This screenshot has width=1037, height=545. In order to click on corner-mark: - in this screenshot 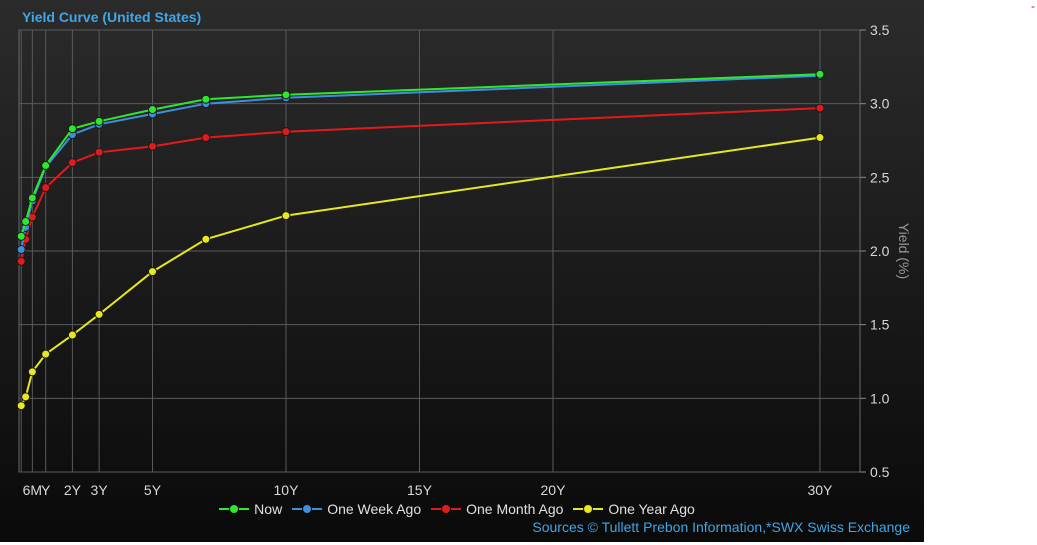, I will do `click(1033, 6)`.